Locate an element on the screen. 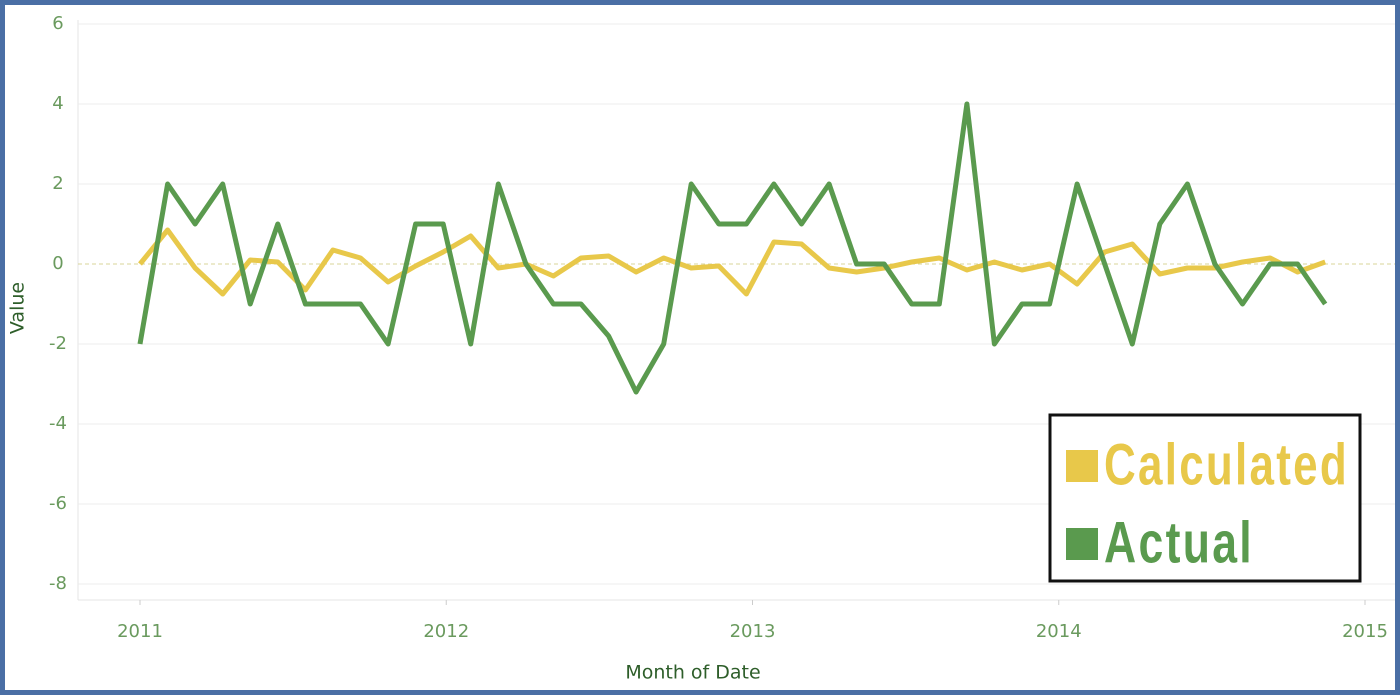  legend-label: Calculated is located at coordinates (1226, 464).